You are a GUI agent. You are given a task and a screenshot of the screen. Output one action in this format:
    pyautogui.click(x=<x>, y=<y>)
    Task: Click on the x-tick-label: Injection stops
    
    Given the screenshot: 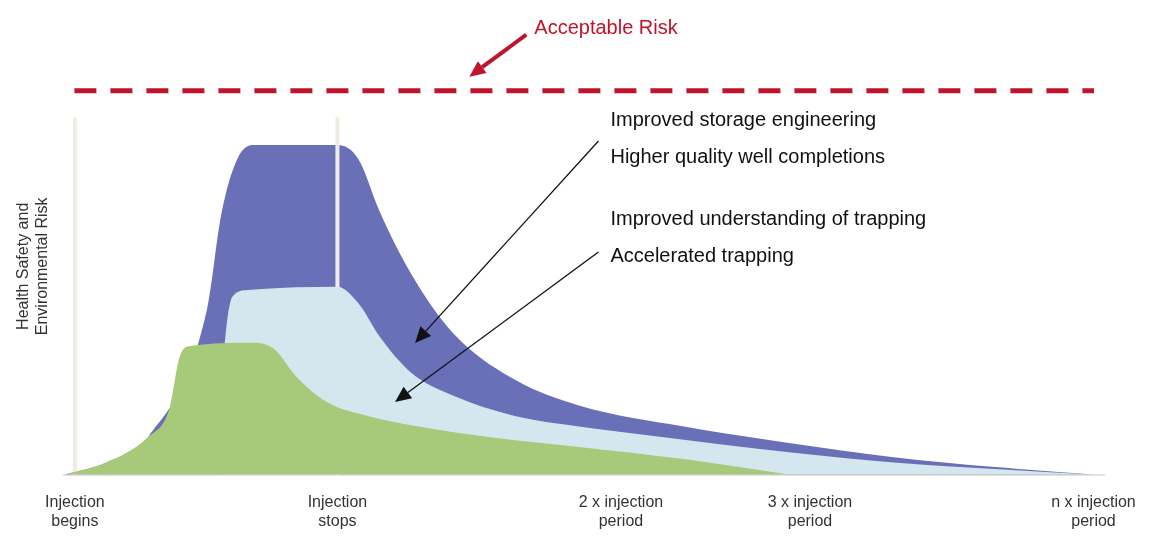 What is the action you would take?
    pyautogui.click(x=337, y=510)
    